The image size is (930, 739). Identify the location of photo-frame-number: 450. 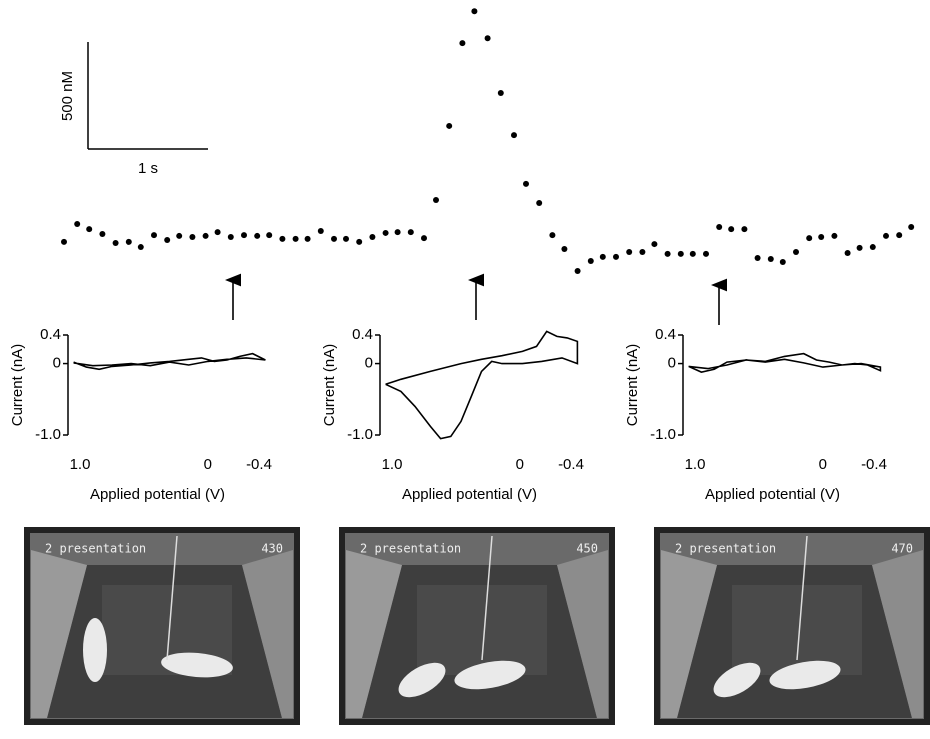
(587, 549).